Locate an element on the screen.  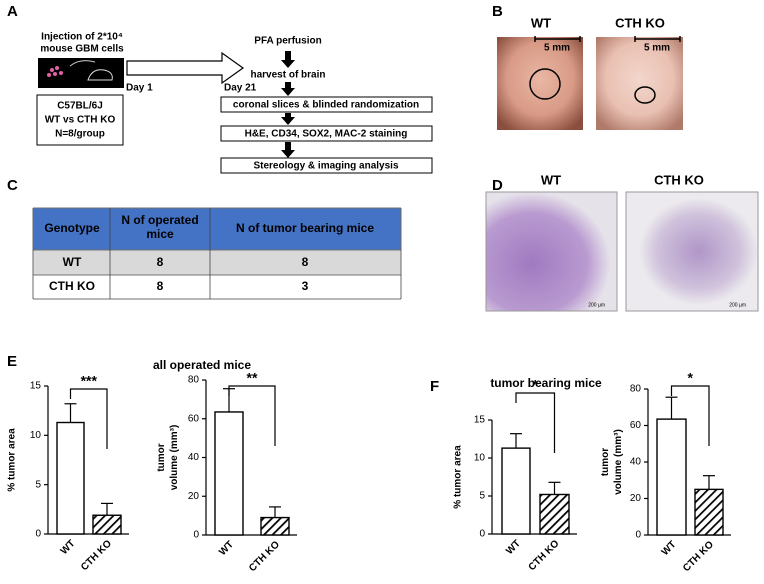
significance-label: ** is located at coordinates (252, 378).